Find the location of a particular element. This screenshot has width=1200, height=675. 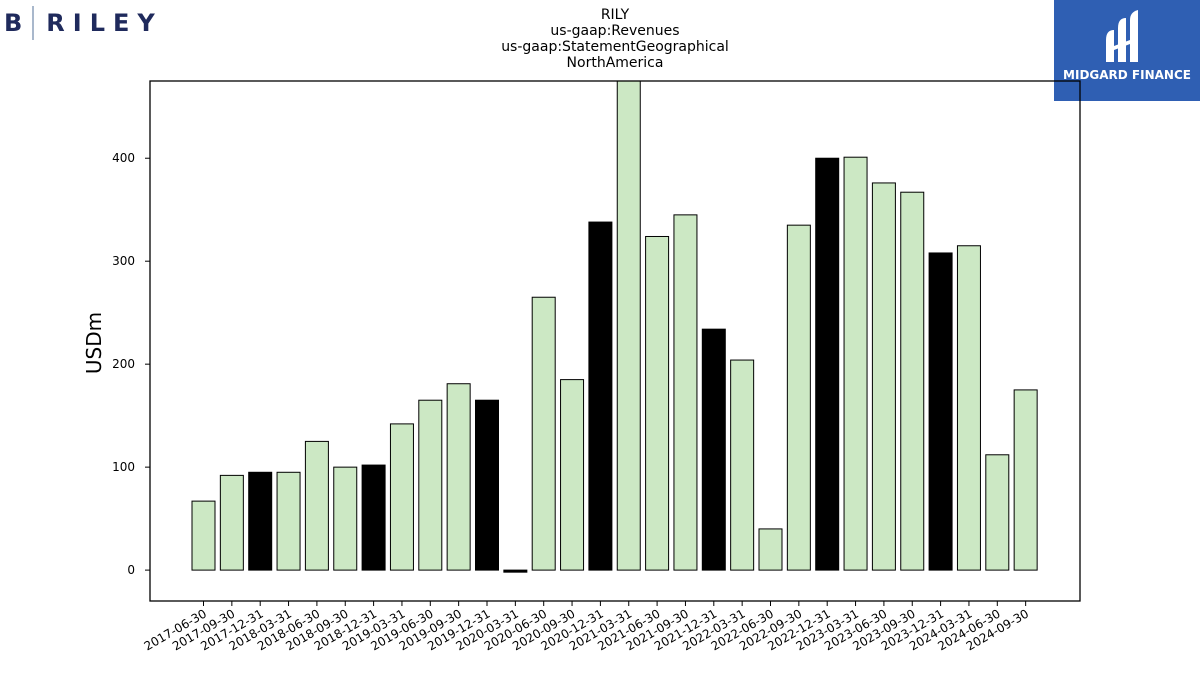

riley-logo: B RILEY is located at coordinates (83, 23).